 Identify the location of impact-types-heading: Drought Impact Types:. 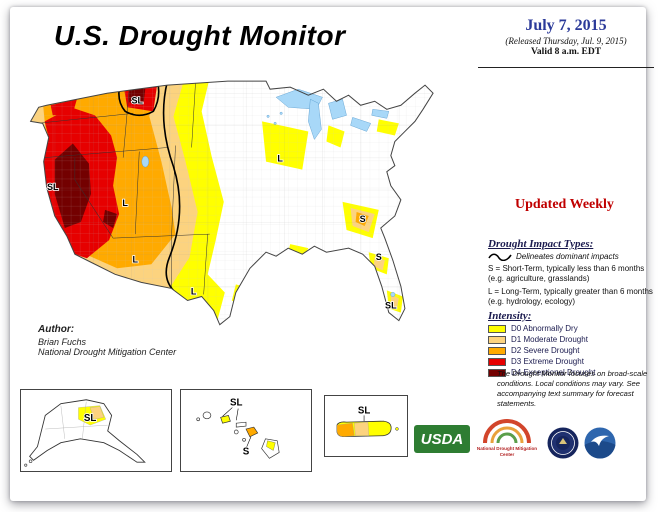
(541, 244).